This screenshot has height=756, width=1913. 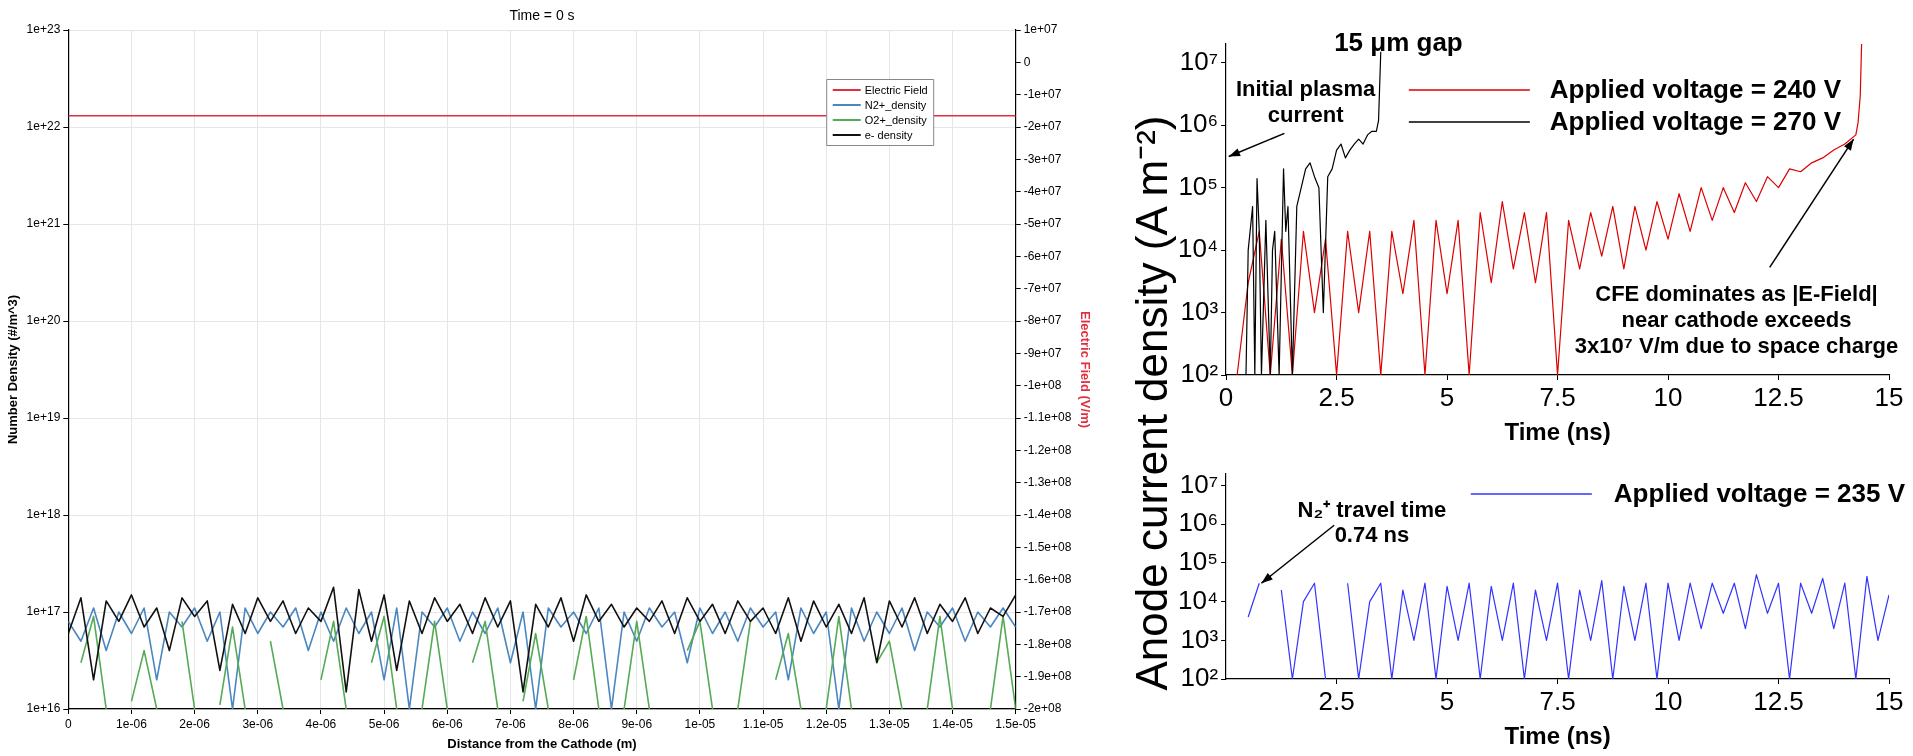 What do you see at coordinates (953, 723) in the screenshot?
I see `x-tick-label: 1.4e-05` at bounding box center [953, 723].